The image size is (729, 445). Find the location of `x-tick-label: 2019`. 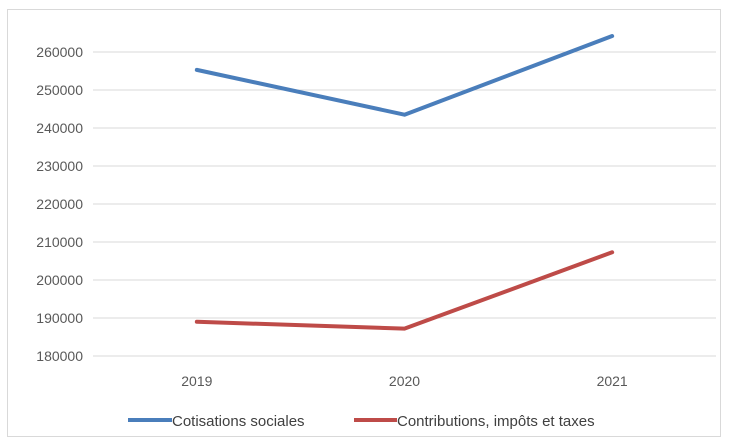

x-tick-label: 2019 is located at coordinates (196, 381).